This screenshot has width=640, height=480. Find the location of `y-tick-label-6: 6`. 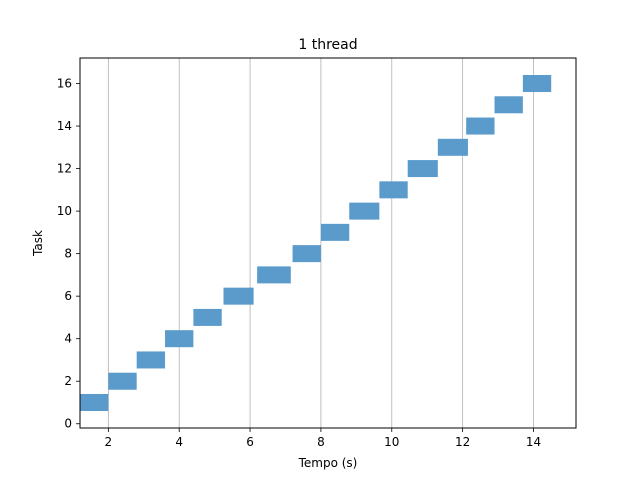

y-tick-label-6: 6 is located at coordinates (68, 296).